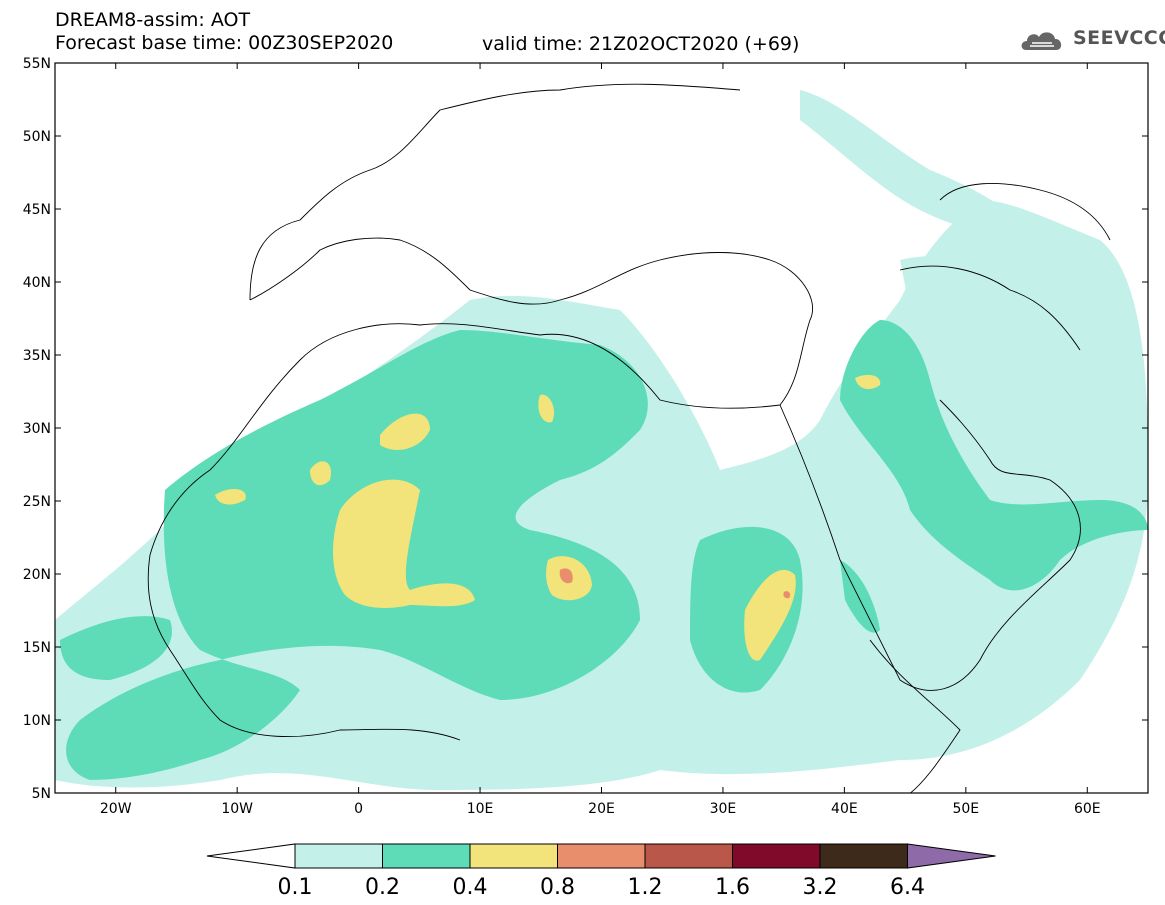  I want to click on lat-tick-label: 20N, so click(37, 575).